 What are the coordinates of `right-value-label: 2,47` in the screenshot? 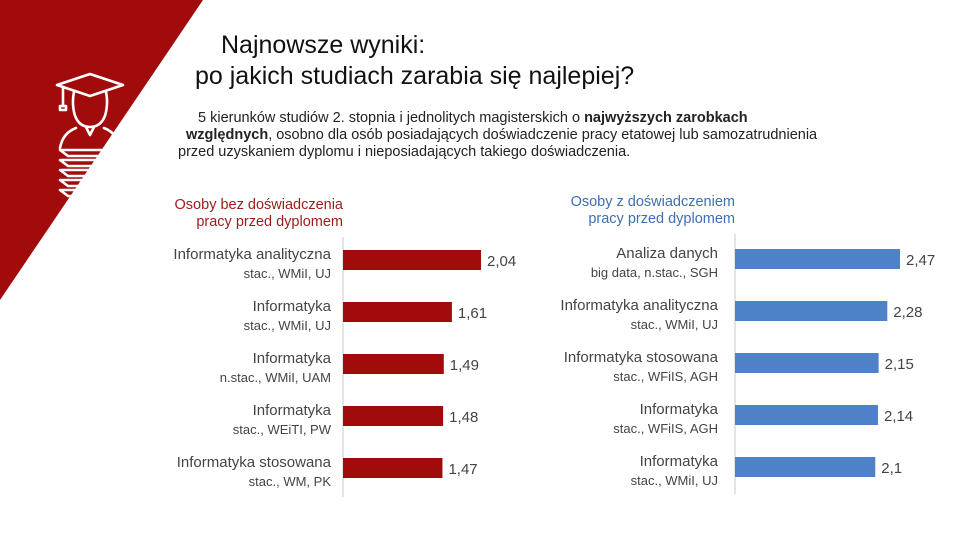 It's located at (920, 260).